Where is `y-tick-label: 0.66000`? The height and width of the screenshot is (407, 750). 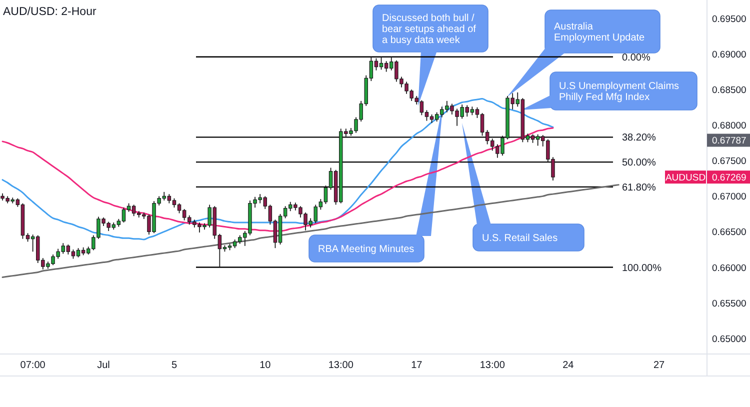
y-tick-label: 0.66000 is located at coordinates (729, 268).